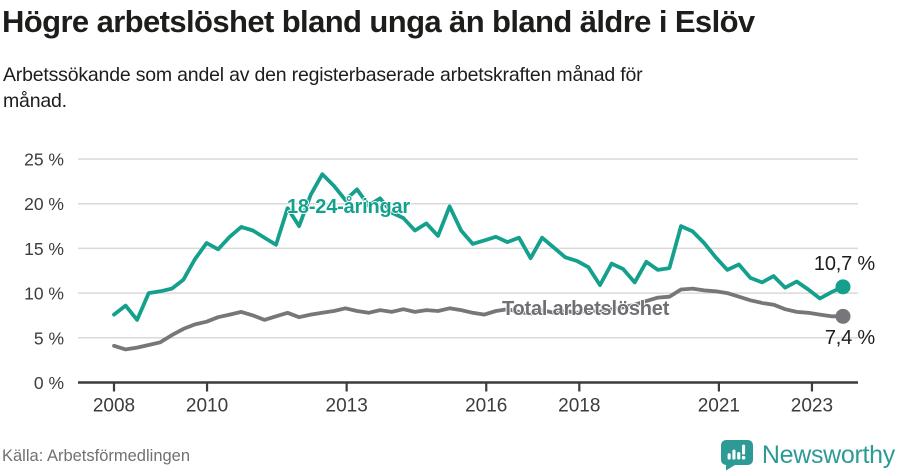 This screenshot has height=474, width=900. Describe the element at coordinates (844, 264) in the screenshot. I see `end-value-label-youth: 10,7 %` at that location.